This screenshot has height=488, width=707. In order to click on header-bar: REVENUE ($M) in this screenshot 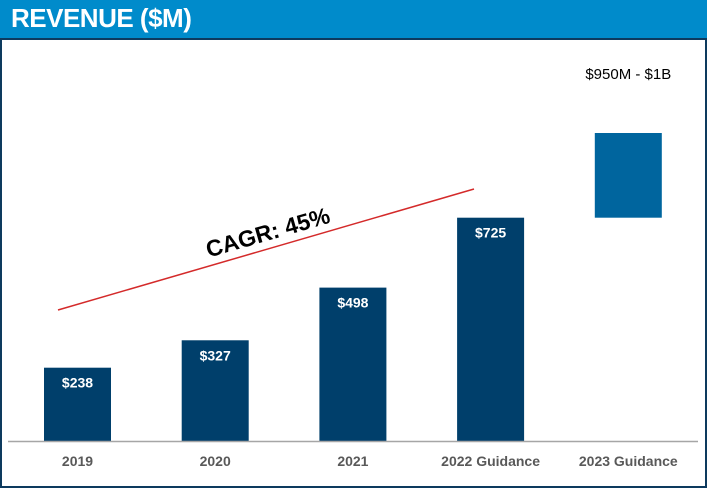, I will do `click(353, 19)`.